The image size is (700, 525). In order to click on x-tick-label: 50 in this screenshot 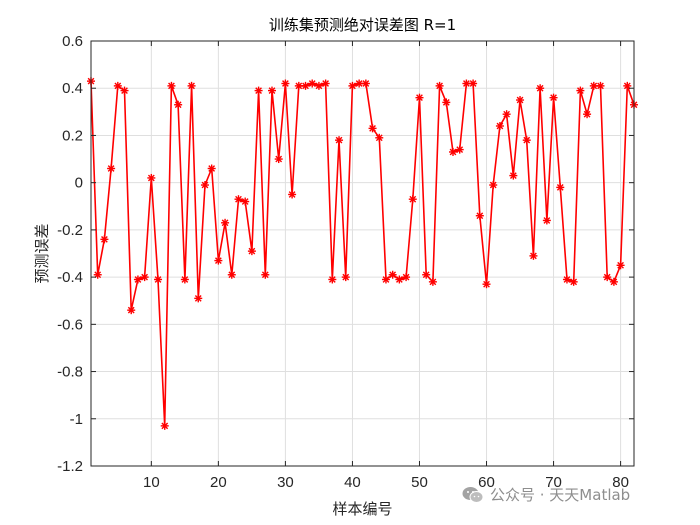, I will do `click(419, 482)`.